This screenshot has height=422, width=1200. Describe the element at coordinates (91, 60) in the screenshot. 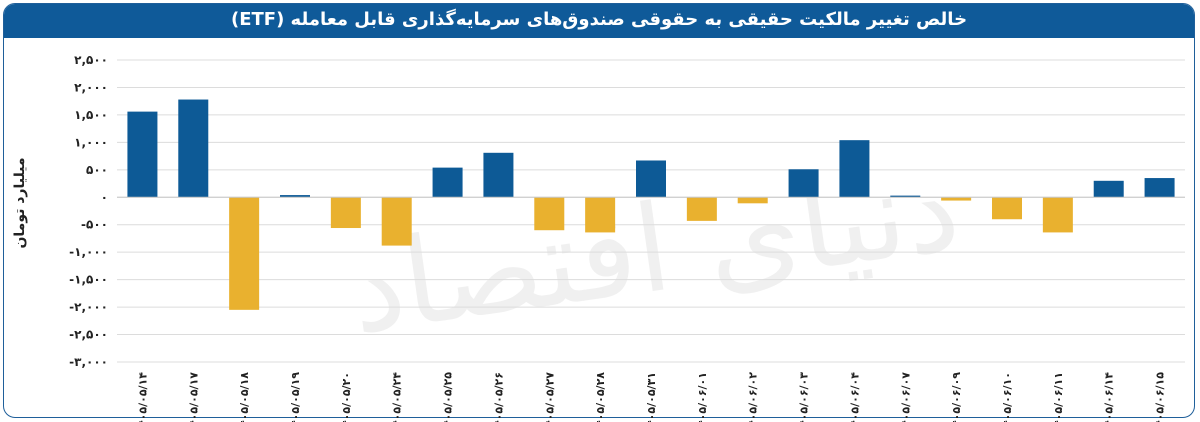

I see `y-tick-label: ۲,۵۰۰` at that location.